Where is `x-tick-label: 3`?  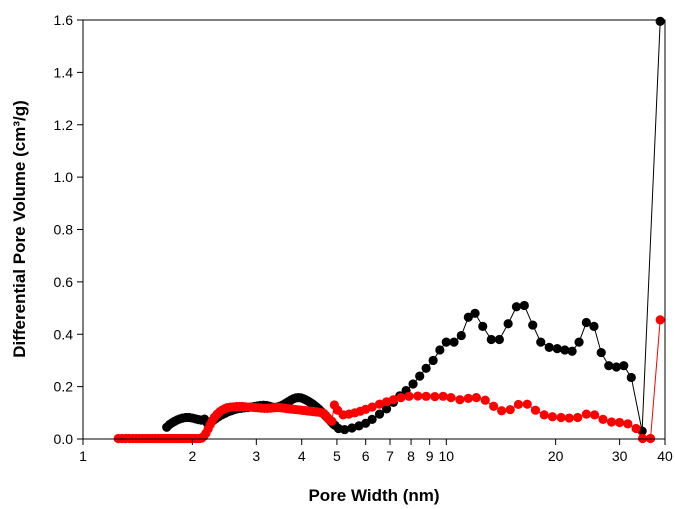 x-tick-label: 3 is located at coordinates (256, 456).